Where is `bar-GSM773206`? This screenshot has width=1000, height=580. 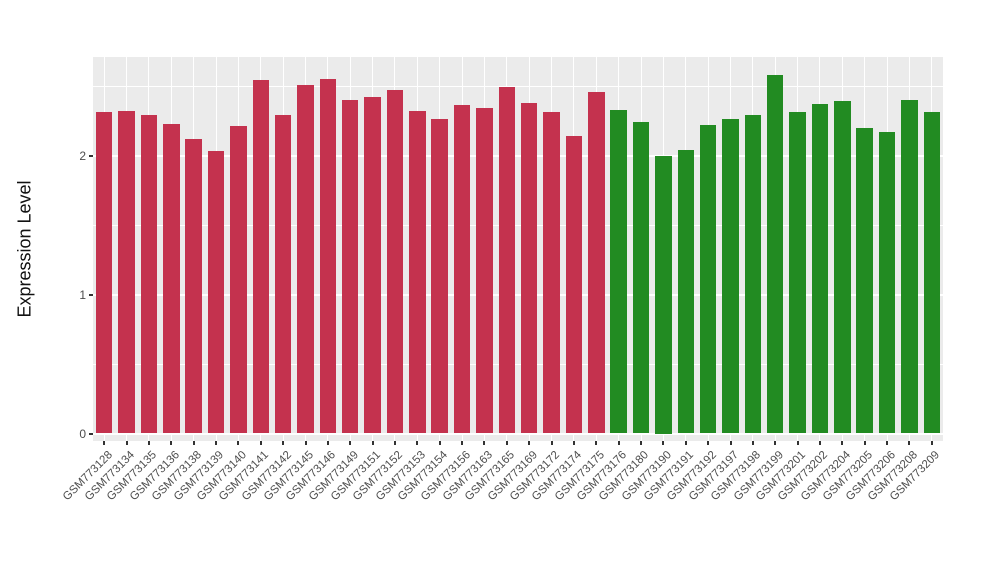
bar-GSM773206 is located at coordinates (887, 282).